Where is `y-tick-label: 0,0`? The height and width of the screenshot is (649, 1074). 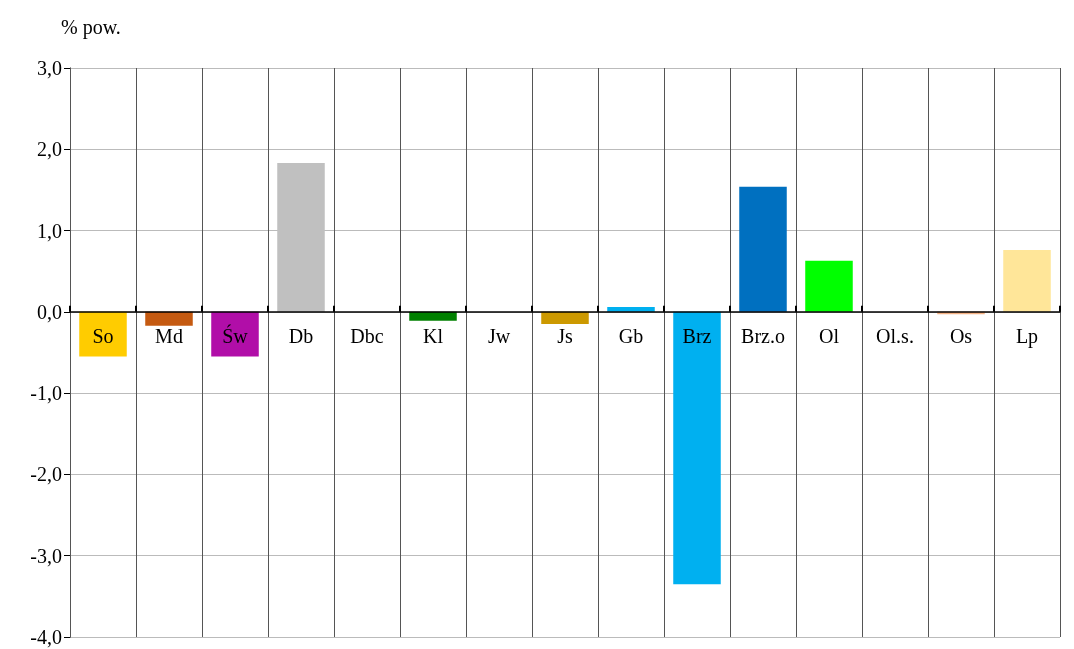
y-tick-label: 0,0 is located at coordinates (49, 311).